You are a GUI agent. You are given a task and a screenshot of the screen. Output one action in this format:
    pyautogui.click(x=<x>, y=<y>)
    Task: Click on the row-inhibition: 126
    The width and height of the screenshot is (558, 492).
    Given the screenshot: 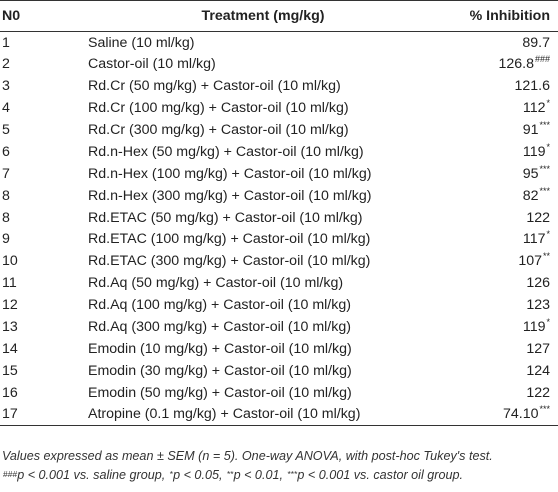 What is the action you would take?
    pyautogui.click(x=498, y=283)
    